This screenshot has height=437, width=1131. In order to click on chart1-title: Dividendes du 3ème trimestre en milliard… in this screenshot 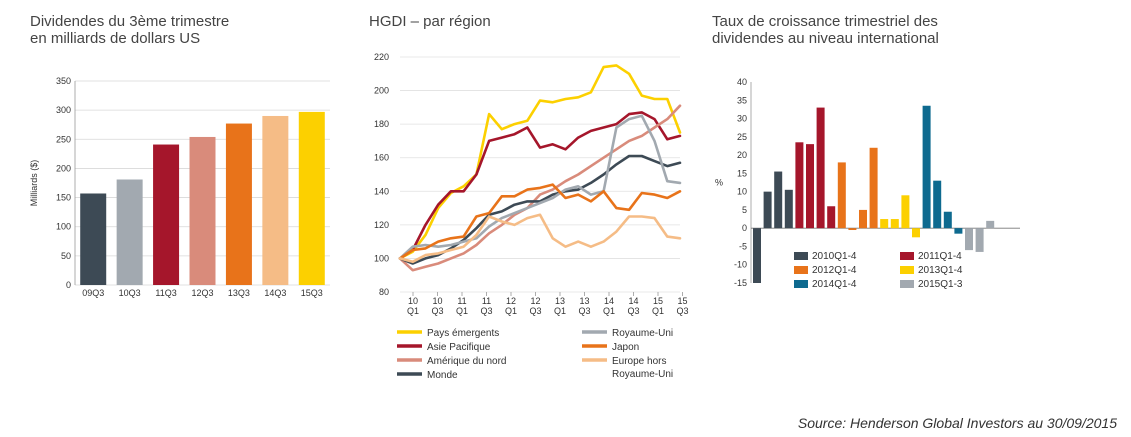, I will do `click(130, 30)`.